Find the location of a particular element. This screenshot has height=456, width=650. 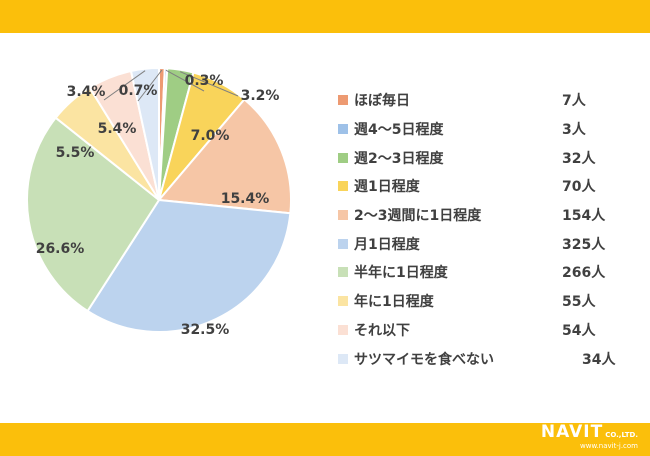

slice-percent-label: 7.0% is located at coordinates (210, 136).